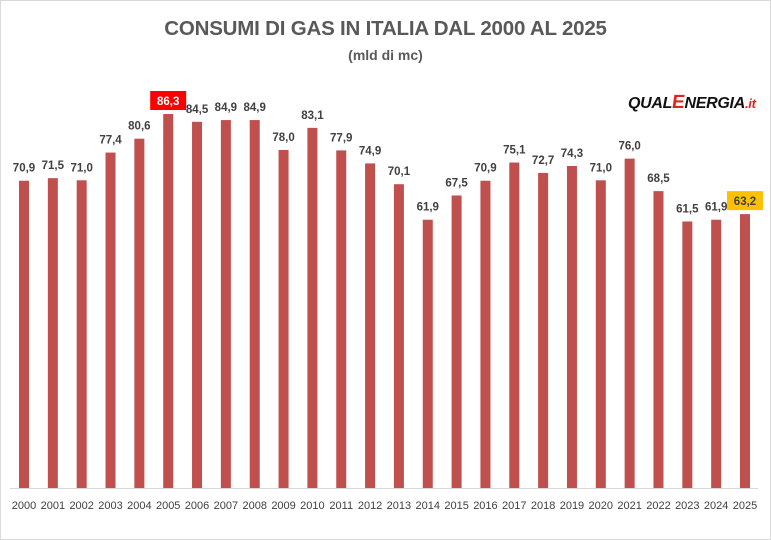 The height and width of the screenshot is (540, 771). Describe the element at coordinates (283, 138) in the screenshot. I see `data-label: 78,0` at that location.